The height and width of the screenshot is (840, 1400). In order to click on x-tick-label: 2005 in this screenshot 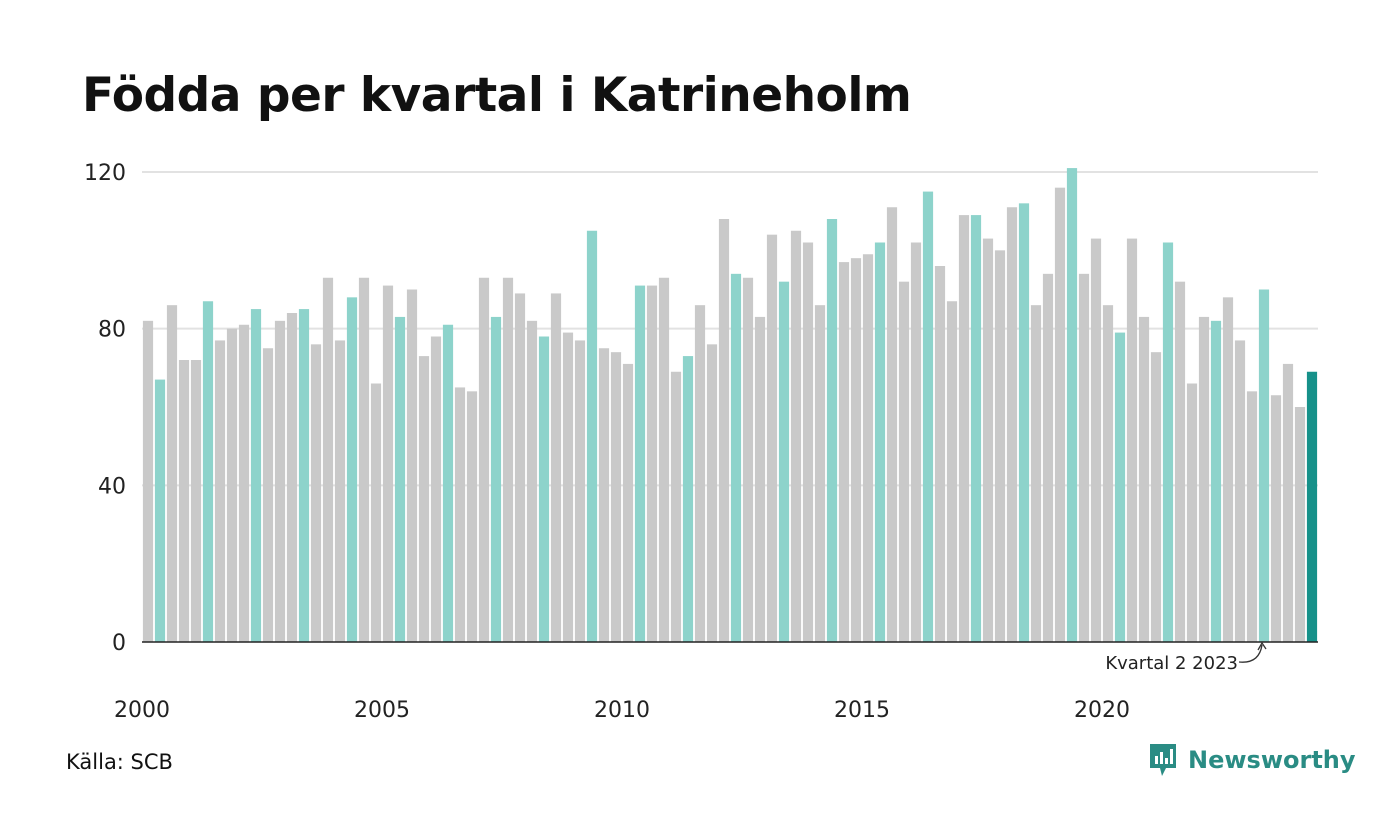, I will do `click(382, 710)`.